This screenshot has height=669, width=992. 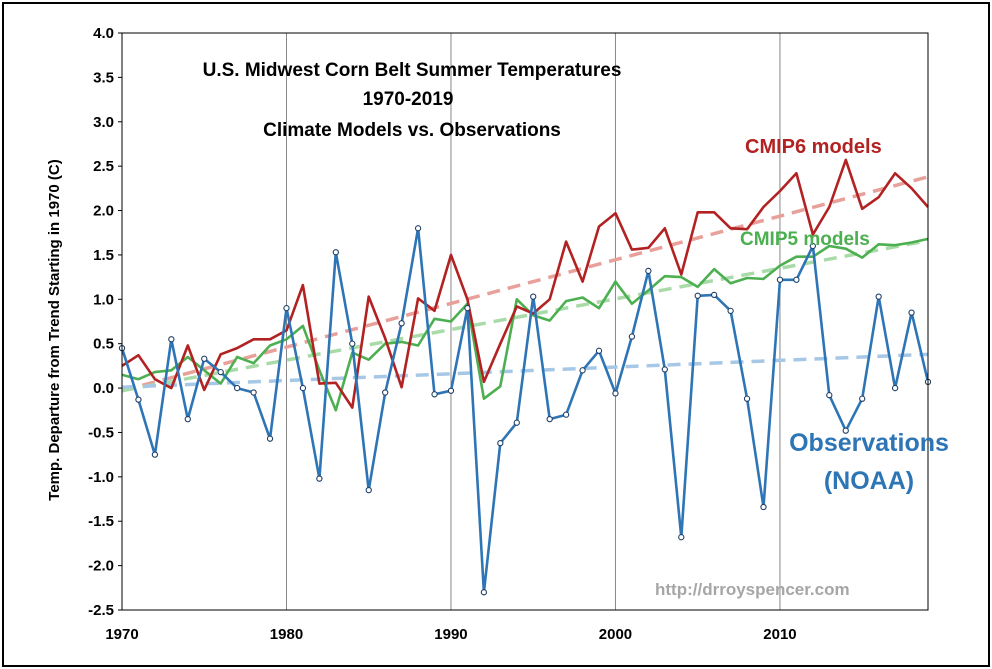 What do you see at coordinates (103, 344) in the screenshot?
I see `y-tick-label: 0.5` at bounding box center [103, 344].